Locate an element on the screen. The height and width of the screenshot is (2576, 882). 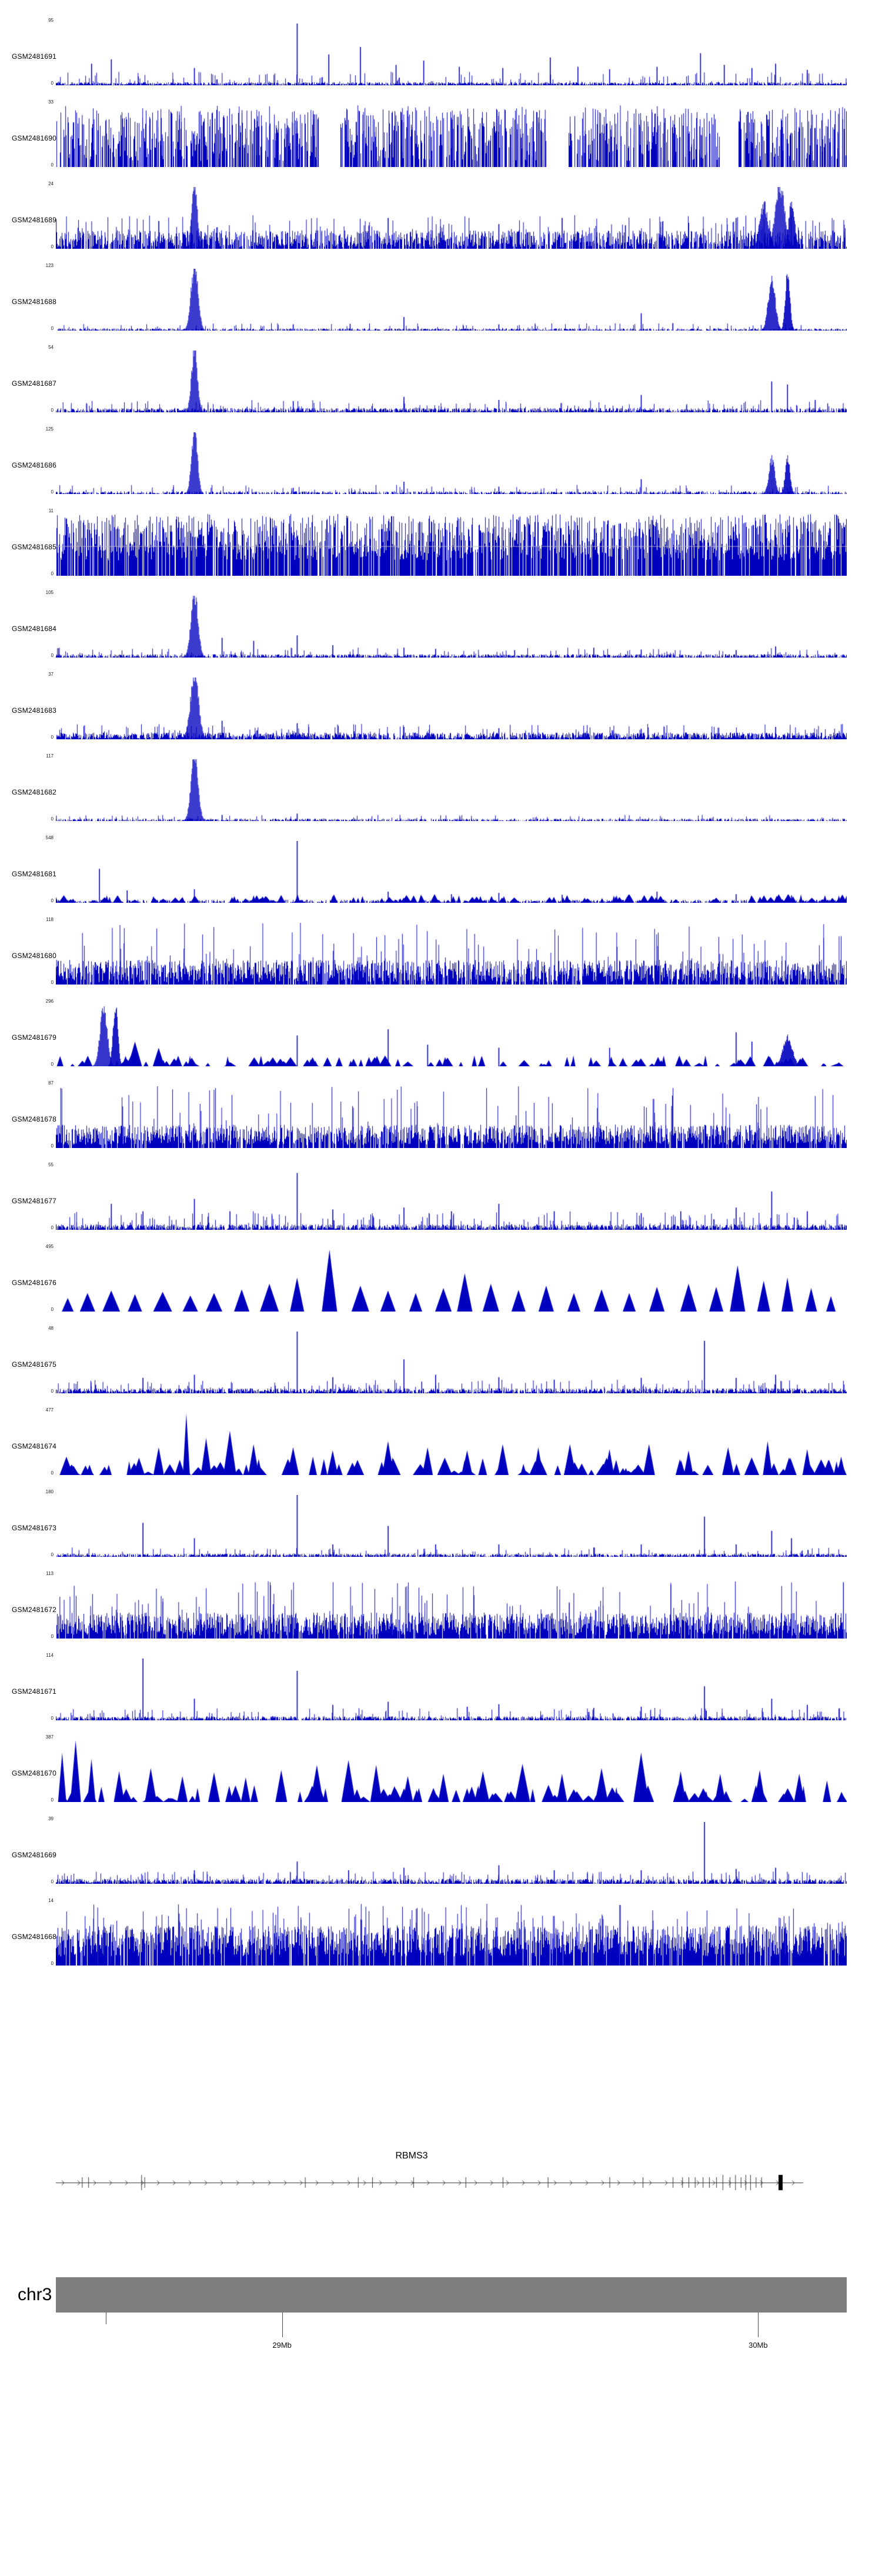
track-ymax-value: 105 is located at coordinates (49, 592).